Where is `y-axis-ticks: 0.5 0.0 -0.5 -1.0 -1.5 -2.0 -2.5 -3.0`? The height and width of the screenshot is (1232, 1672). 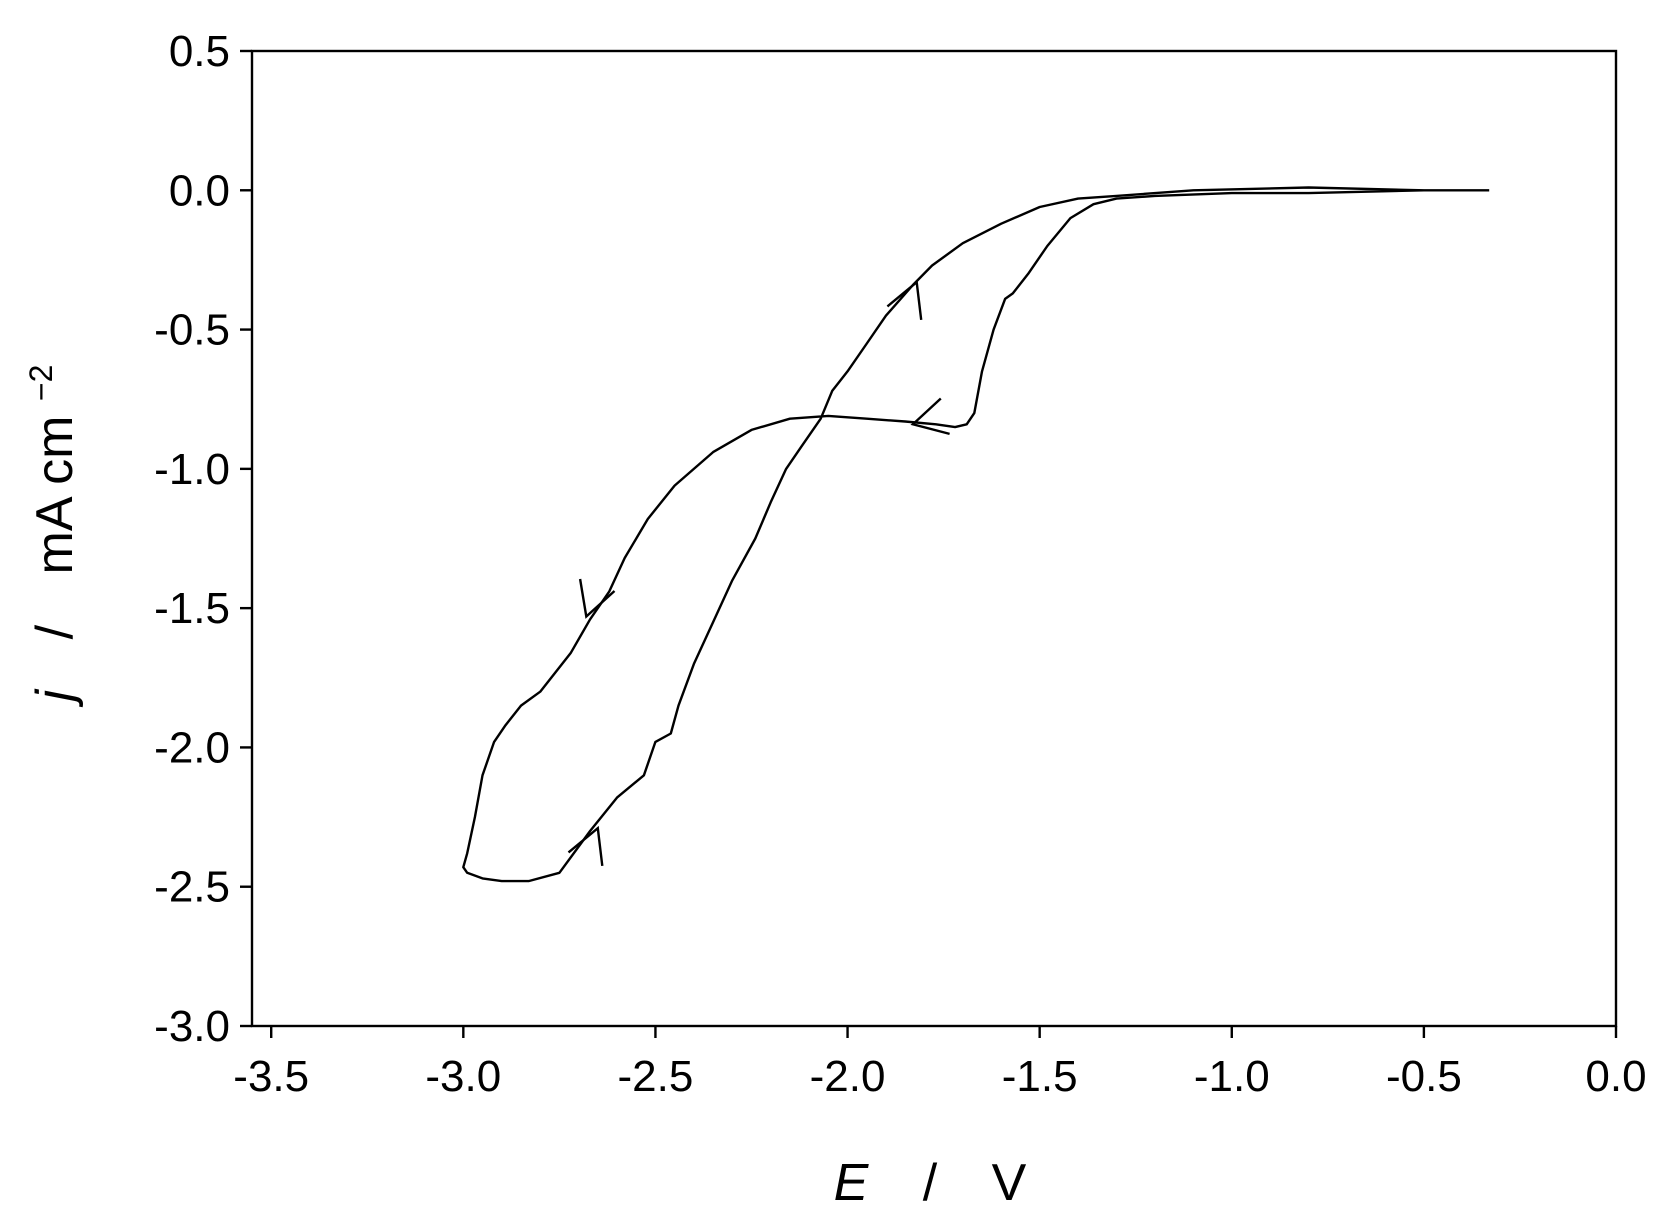 y-axis-ticks: 0.5 0.0 -0.5 -1.0 -1.5 -2.0 -2.5 -3.0 is located at coordinates (203, 539).